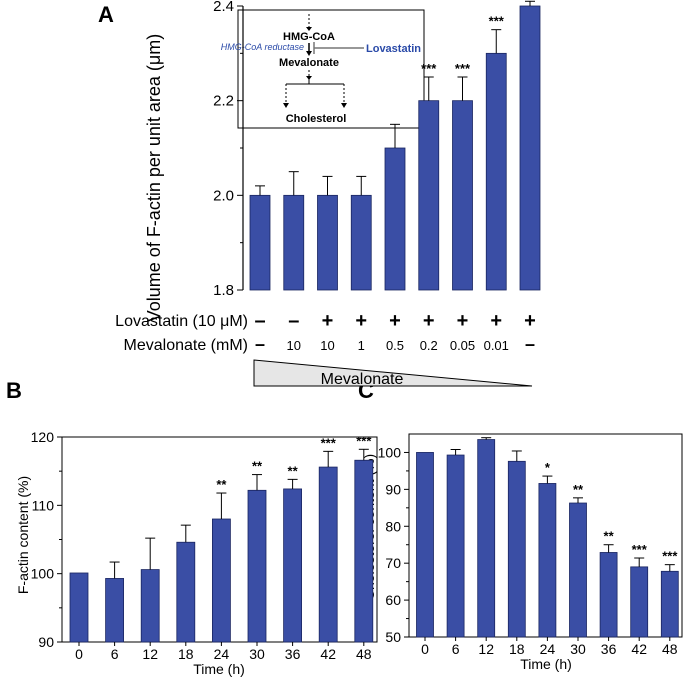 The height and width of the screenshot is (680, 688). Describe the element at coordinates (286, 105) in the screenshot. I see `inset-arrowhead-left` at that location.